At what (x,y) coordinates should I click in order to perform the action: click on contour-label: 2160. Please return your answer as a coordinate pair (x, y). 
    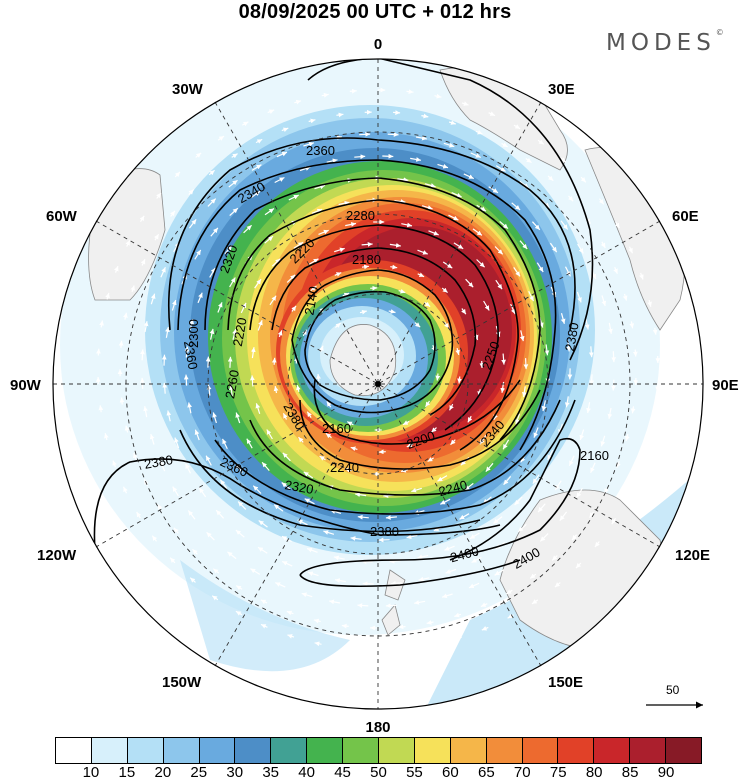
    Looking at the image, I should click on (336, 428).